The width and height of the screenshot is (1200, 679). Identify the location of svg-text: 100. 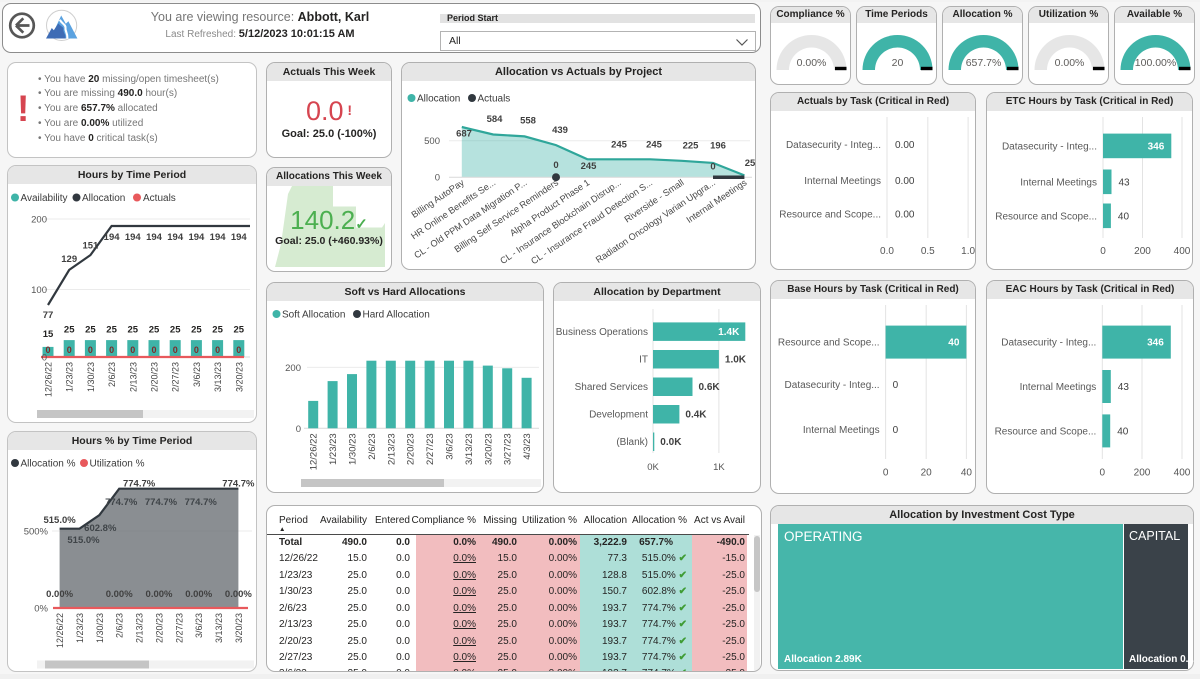
(39, 290).